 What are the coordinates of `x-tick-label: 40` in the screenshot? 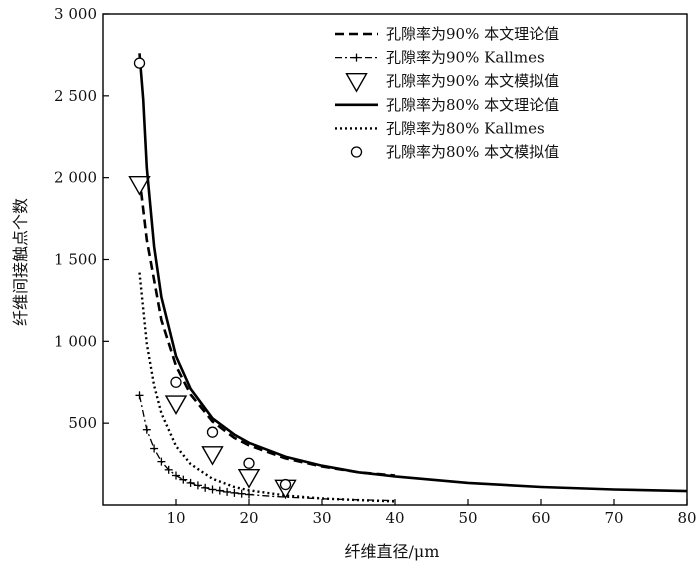 It's located at (394, 518).